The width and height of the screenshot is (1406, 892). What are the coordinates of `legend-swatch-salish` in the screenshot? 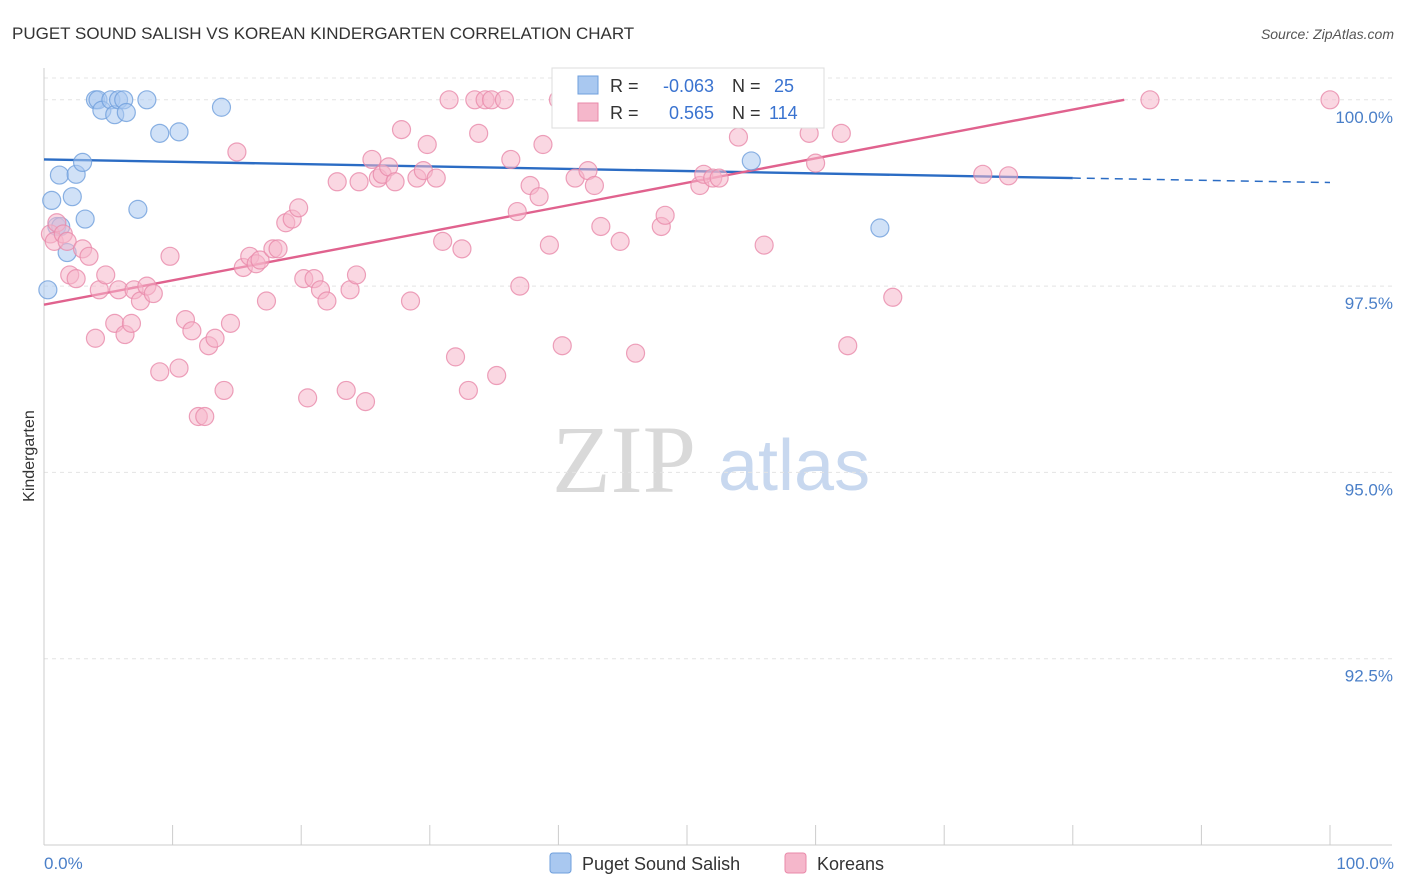 It's located at (560, 863).